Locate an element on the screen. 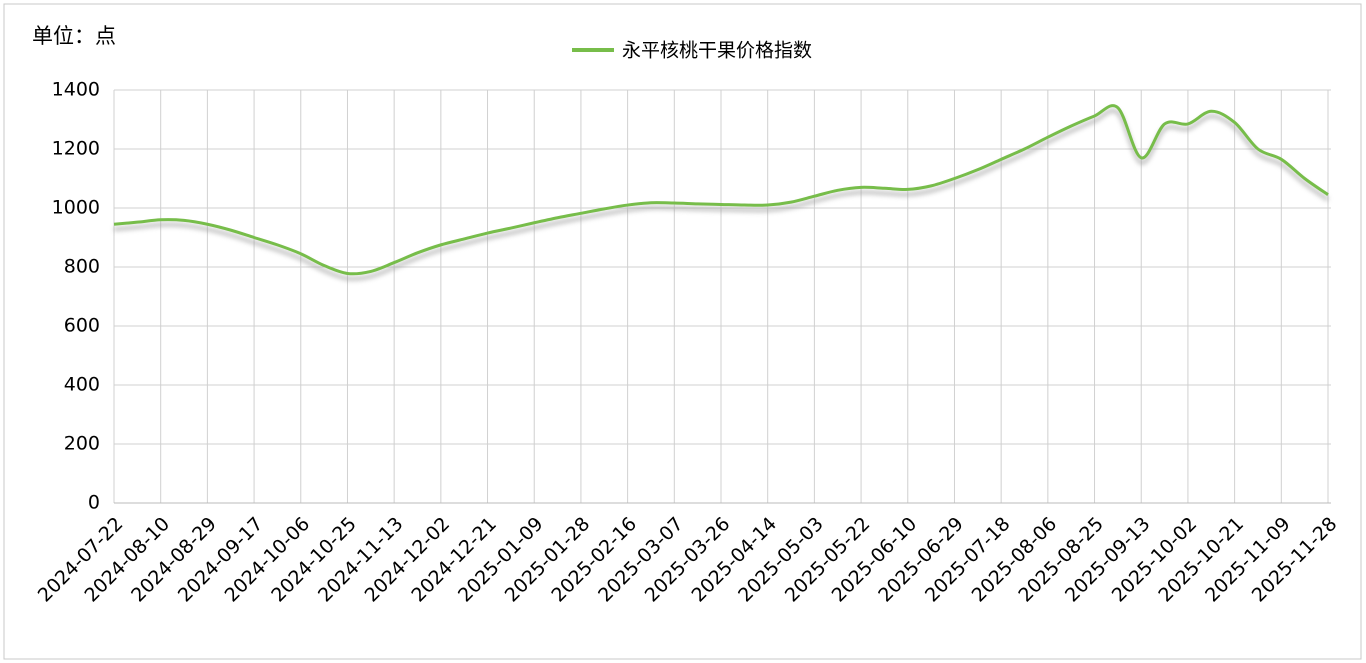 The height and width of the screenshot is (663, 1366). unit-label: 单位：点 is located at coordinates (74, 36).